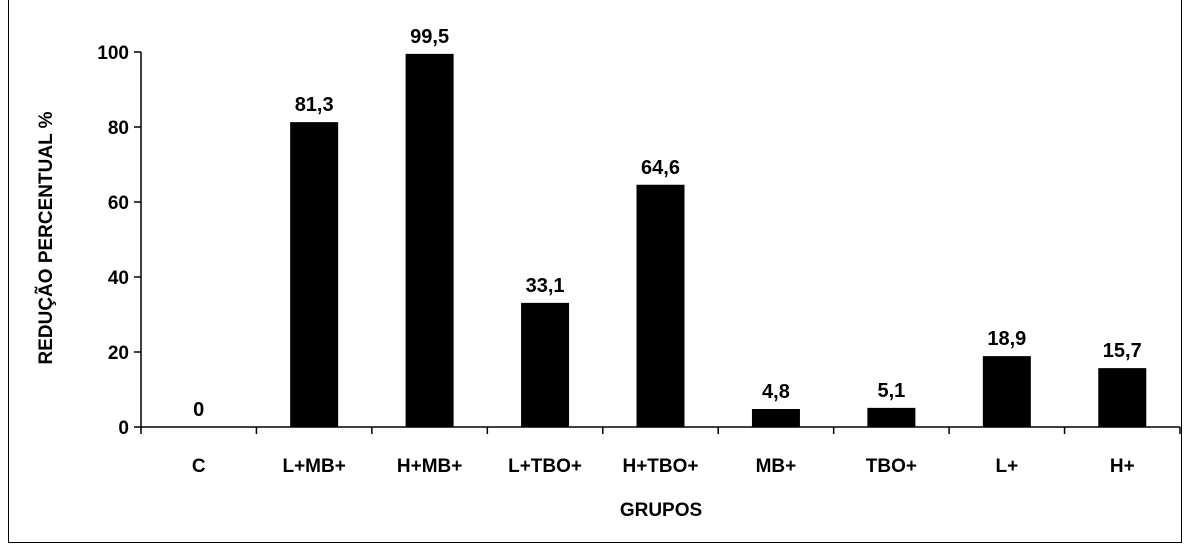 The width and height of the screenshot is (1184, 545). I want to click on y-tick-label: 40, so click(118, 278).